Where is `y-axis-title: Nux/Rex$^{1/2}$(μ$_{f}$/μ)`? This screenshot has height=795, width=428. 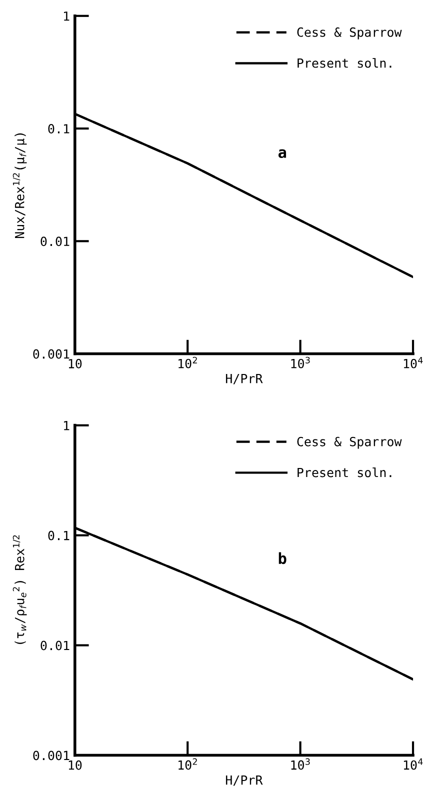 y-axis-title: Nux/Rex$^{1/2}$(μ$_{f}$/μ) is located at coordinates (19, 185).